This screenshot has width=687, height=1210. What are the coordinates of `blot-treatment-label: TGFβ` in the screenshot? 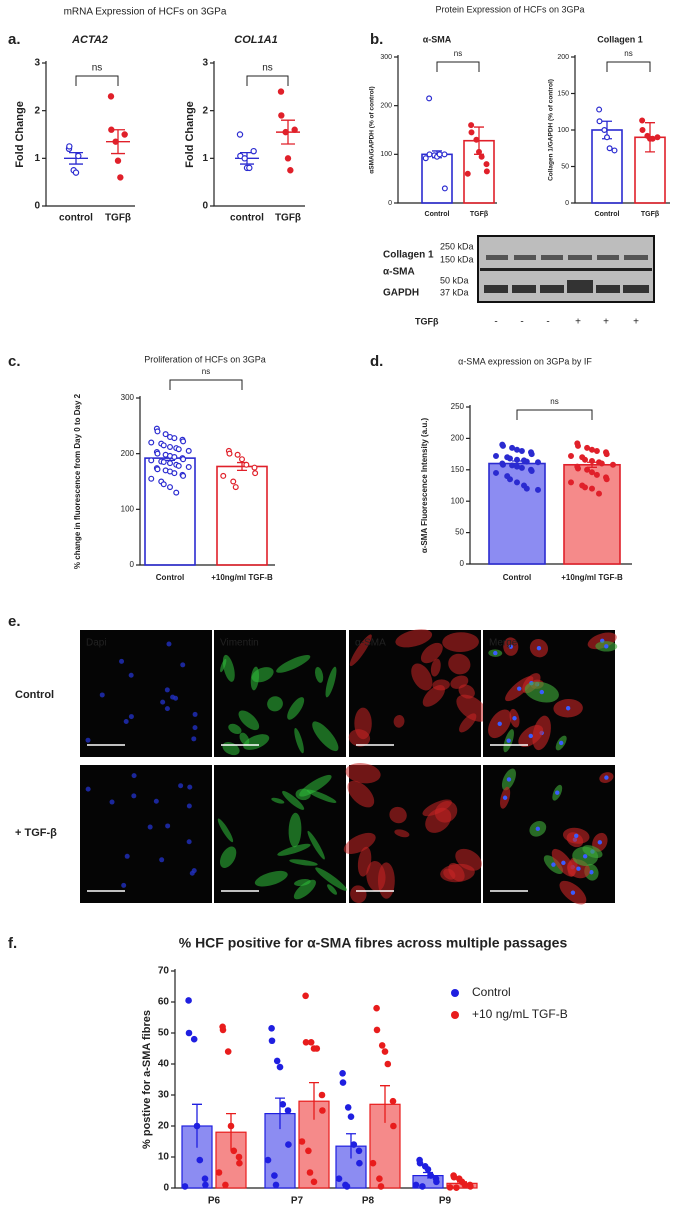 It's located at (427, 321).